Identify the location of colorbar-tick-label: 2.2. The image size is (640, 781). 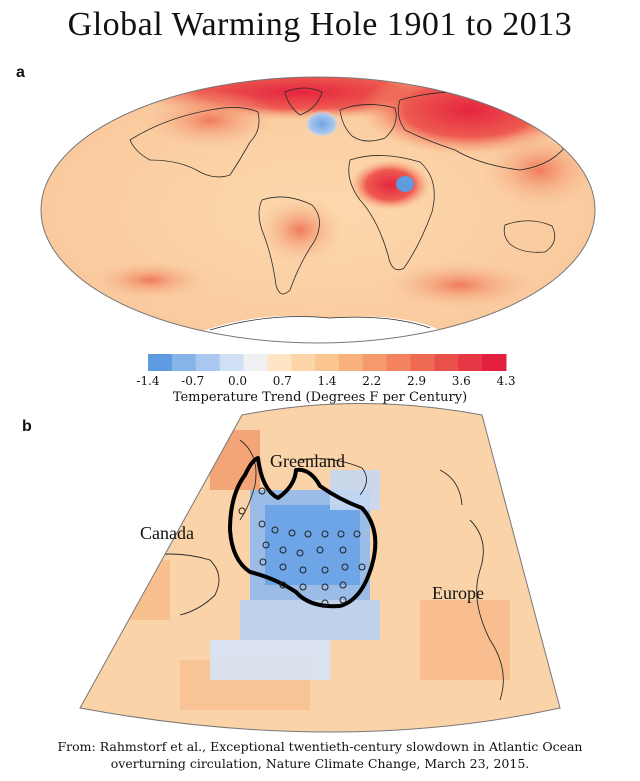
(371, 381).